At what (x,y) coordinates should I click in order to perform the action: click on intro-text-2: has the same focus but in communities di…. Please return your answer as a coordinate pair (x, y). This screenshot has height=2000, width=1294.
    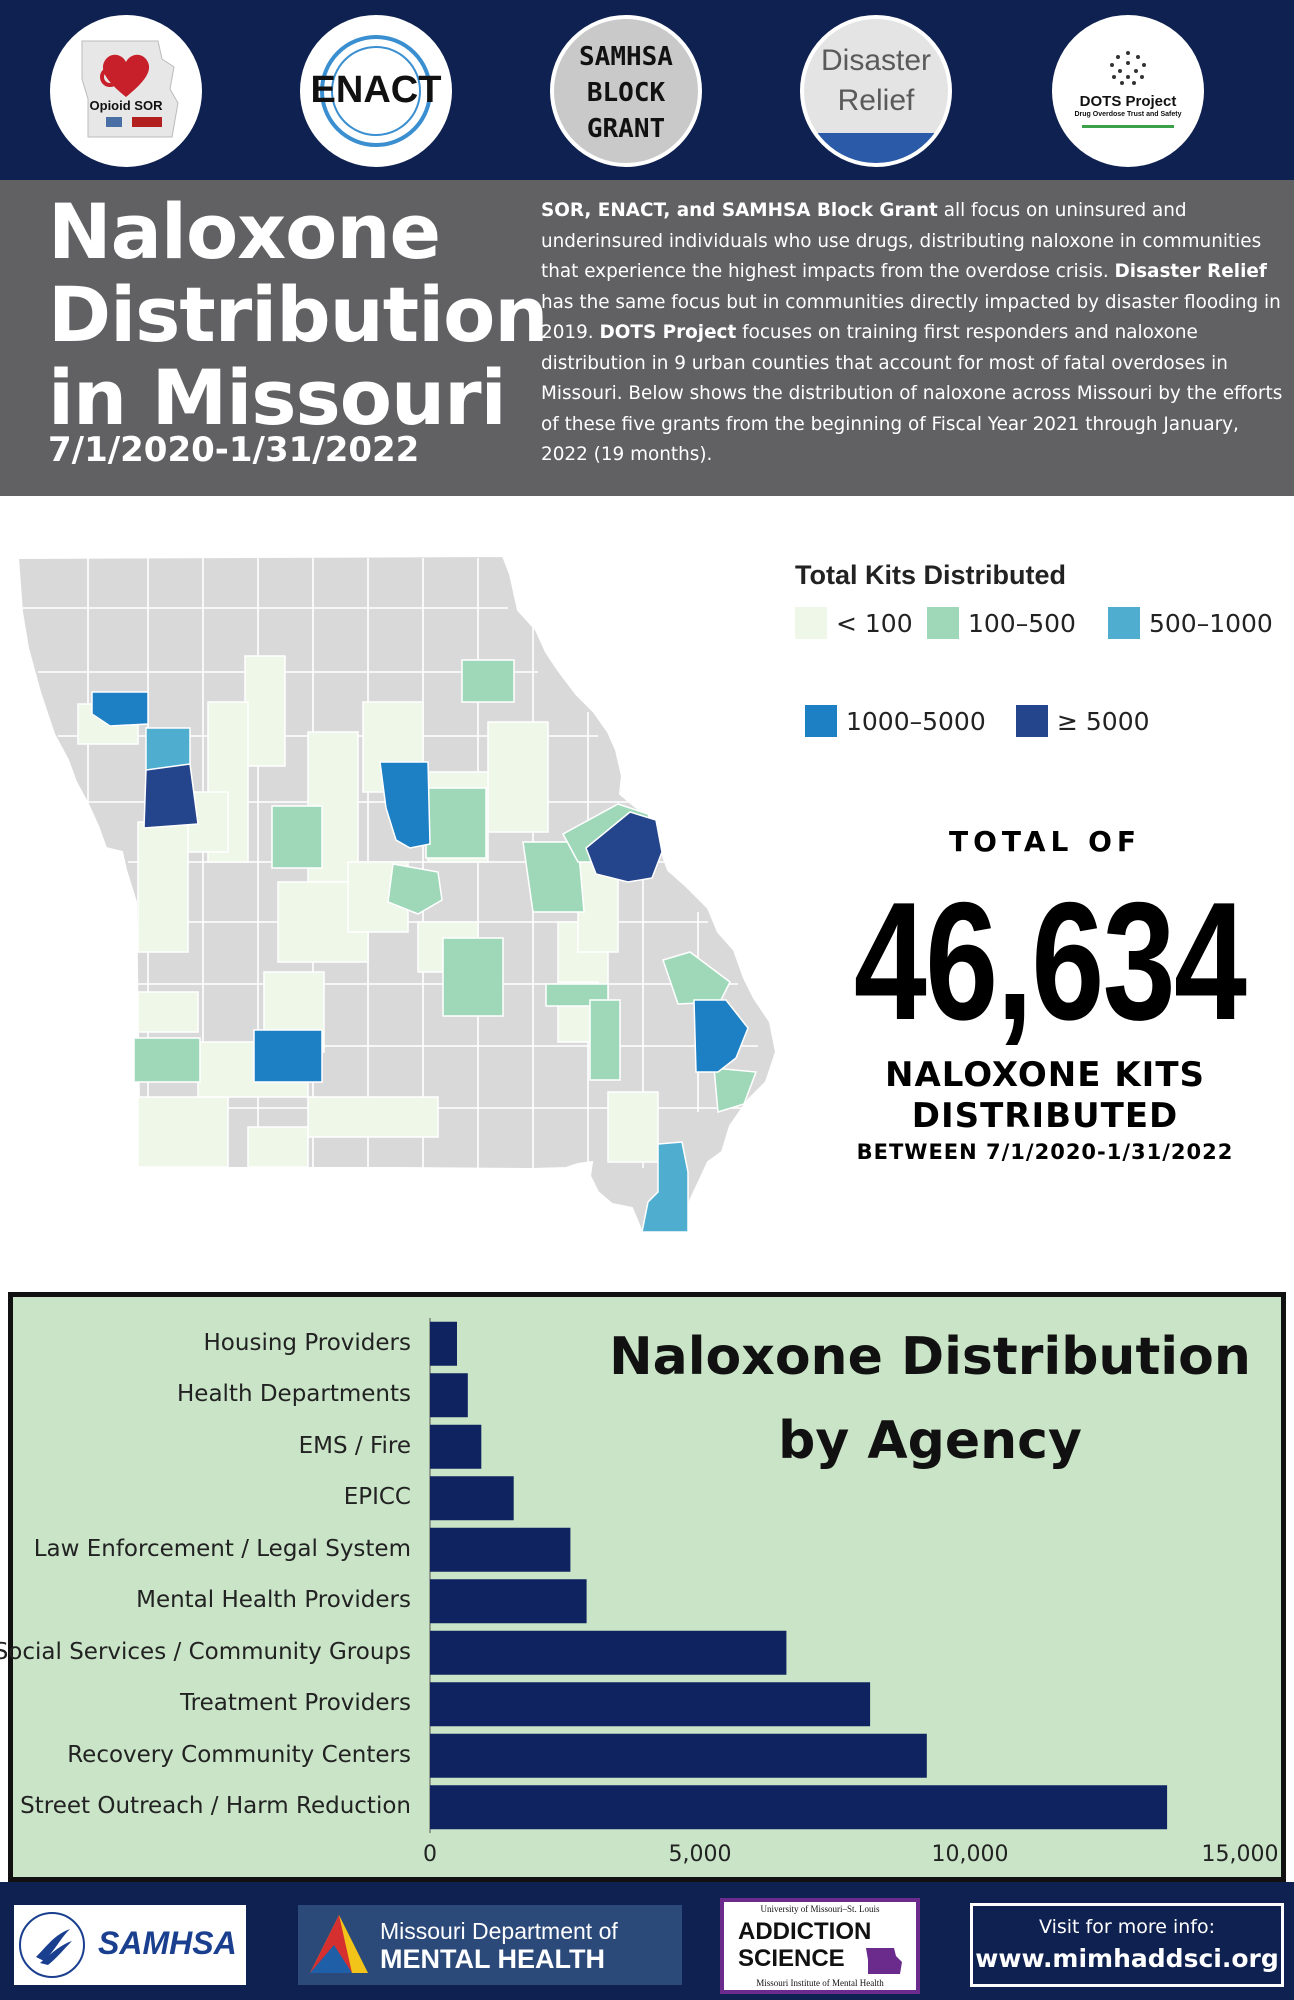
    Looking at the image, I should click on (911, 317).